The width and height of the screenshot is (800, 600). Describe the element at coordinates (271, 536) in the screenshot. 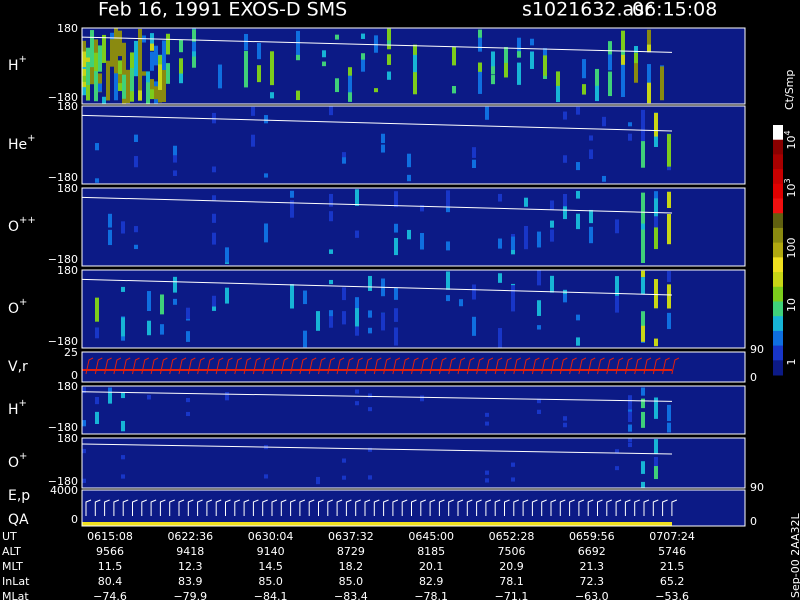

I see `row-value: 0630:04` at that location.